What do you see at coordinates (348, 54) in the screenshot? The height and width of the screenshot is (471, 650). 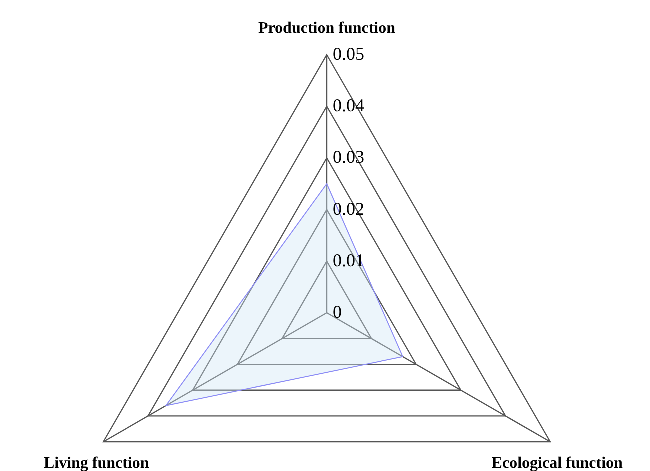 I see `y-tick-label: 0.05` at bounding box center [348, 54].